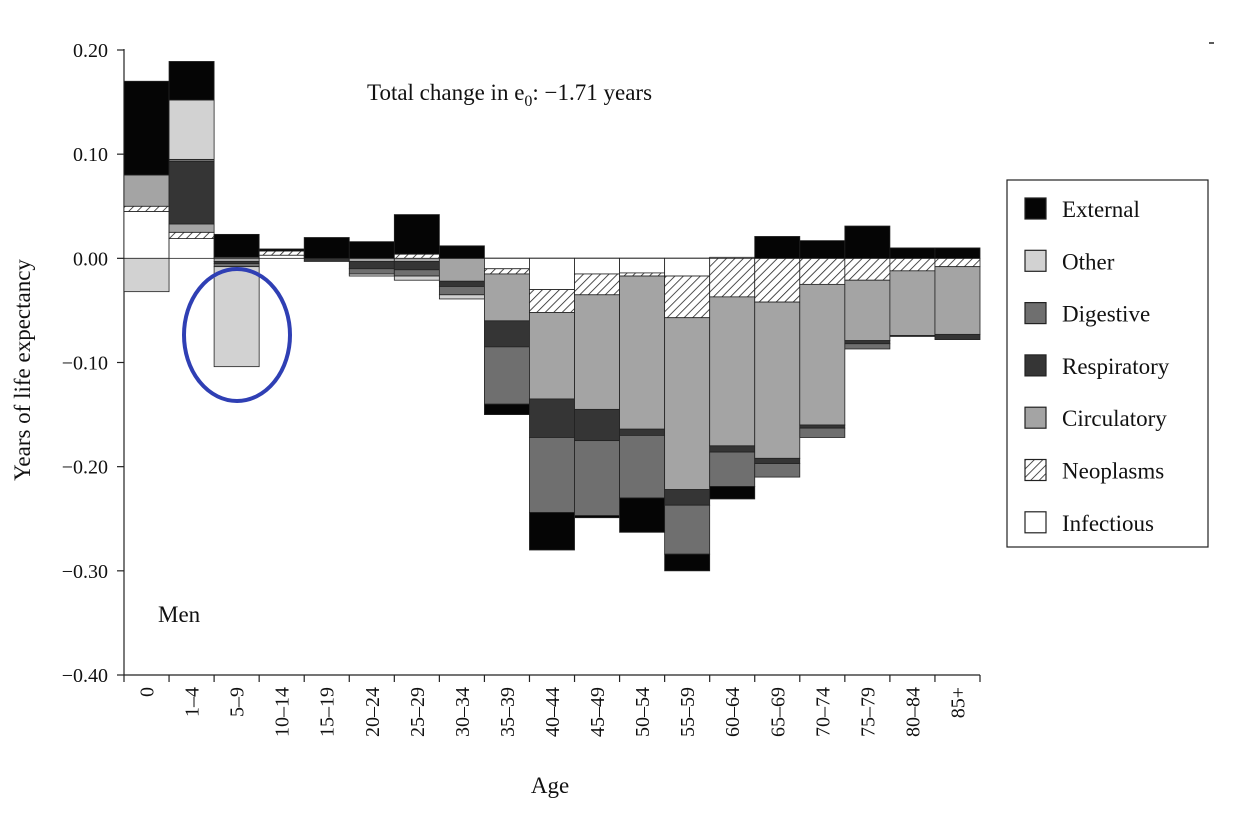  I want to click on legend-swatch-neoplasms, so click(1035, 470).